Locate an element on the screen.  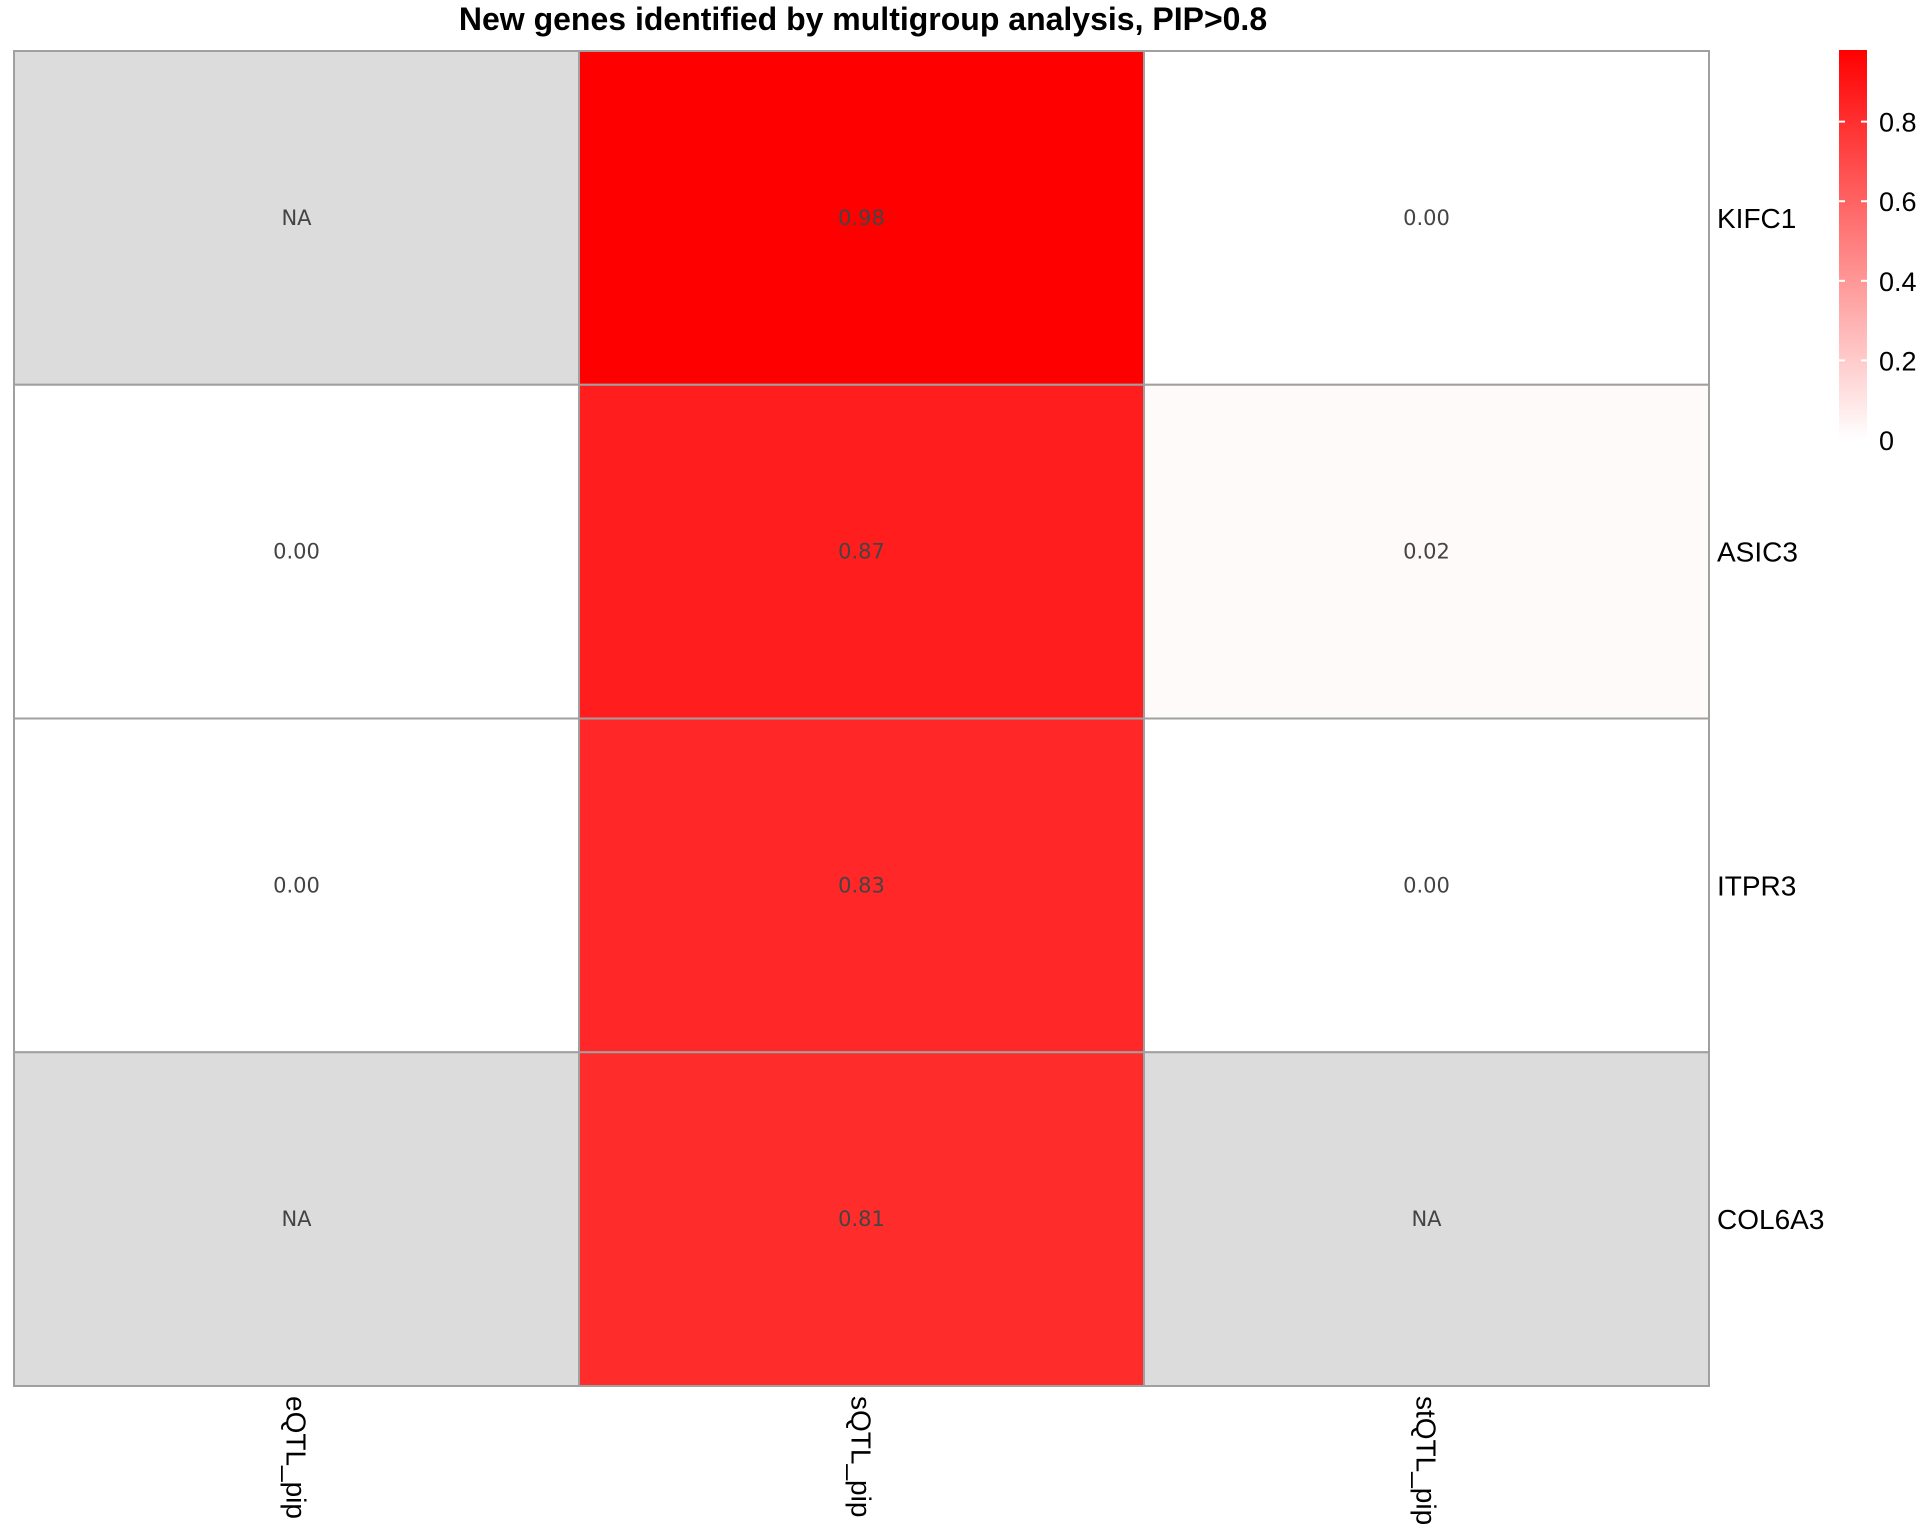
cell-value-label: 0.83 is located at coordinates (861, 885).